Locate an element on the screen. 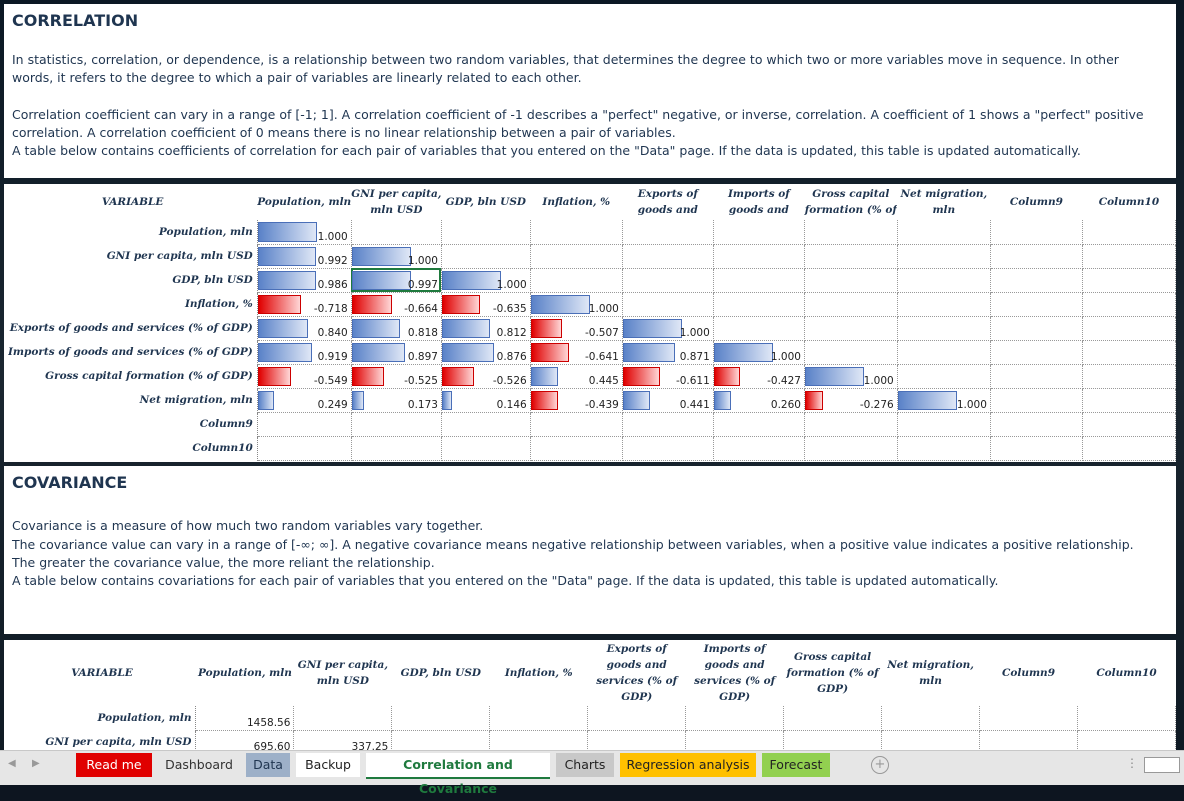  table-cell: 0.818 is located at coordinates (396, 328).